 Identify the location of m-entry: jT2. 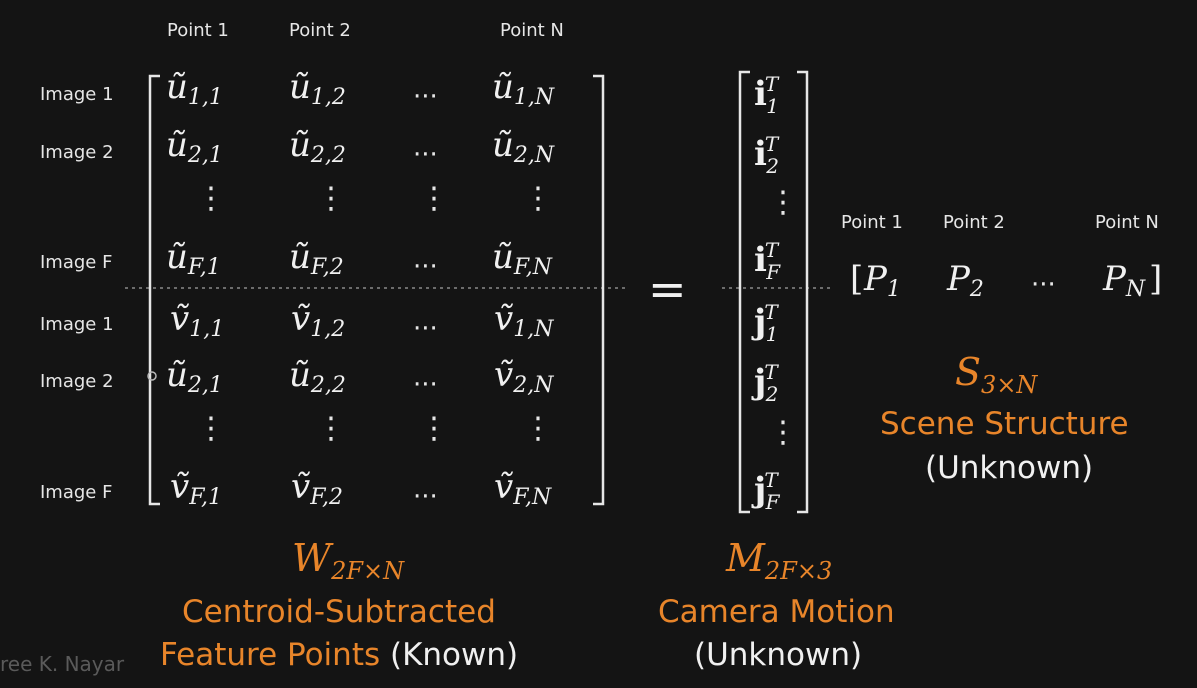
(766, 383).